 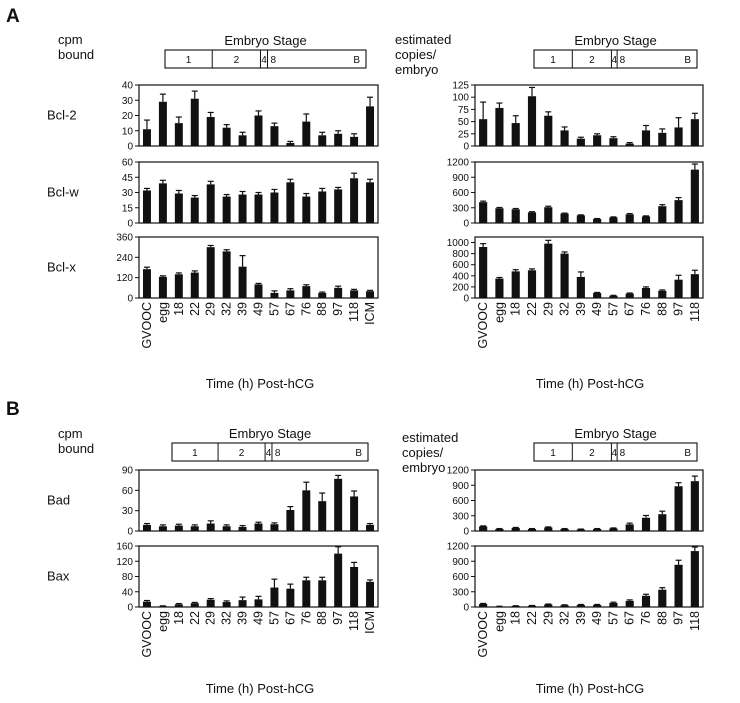 I want to click on est-label-line3: embryo, so click(x=423, y=467).